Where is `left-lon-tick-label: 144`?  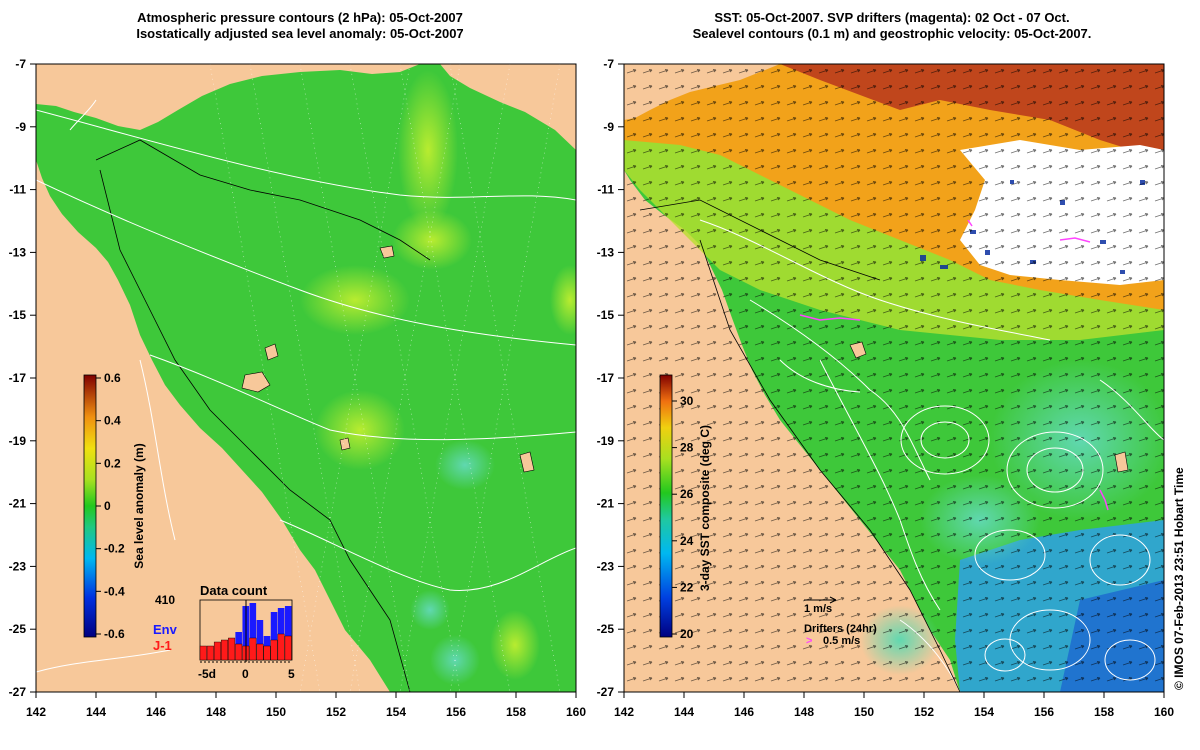 left-lon-tick-label: 144 is located at coordinates (96, 712).